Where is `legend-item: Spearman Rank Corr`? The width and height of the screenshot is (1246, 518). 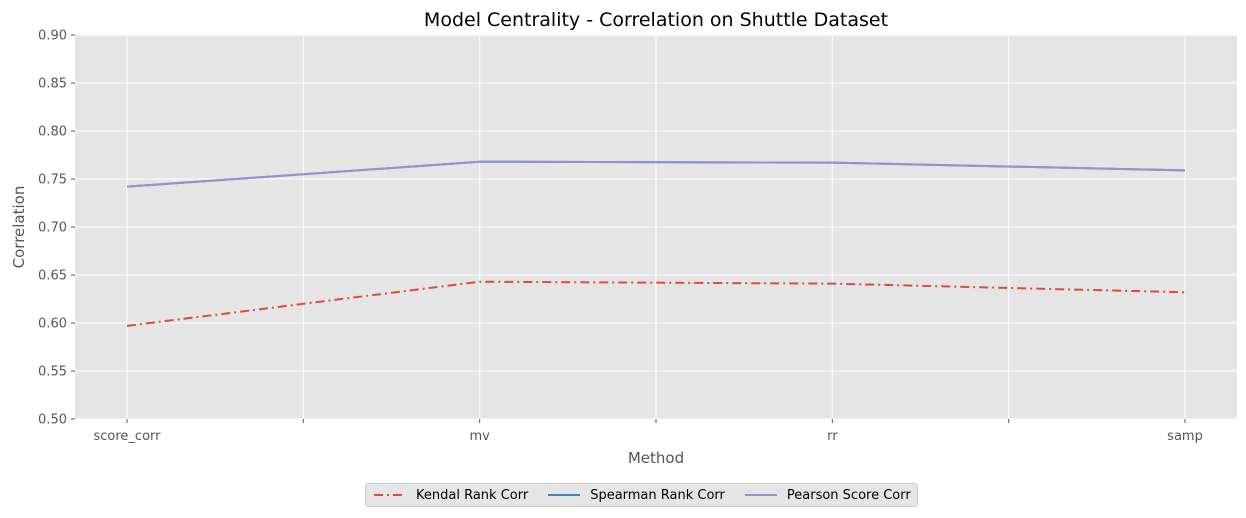 legend-item: Spearman Rank Corr is located at coordinates (635, 495).